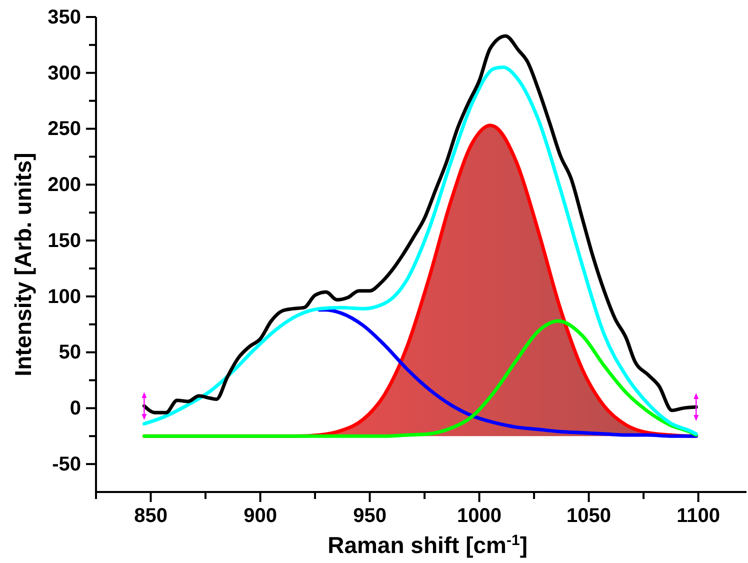  I want to click on line-series, so click(508, 373).